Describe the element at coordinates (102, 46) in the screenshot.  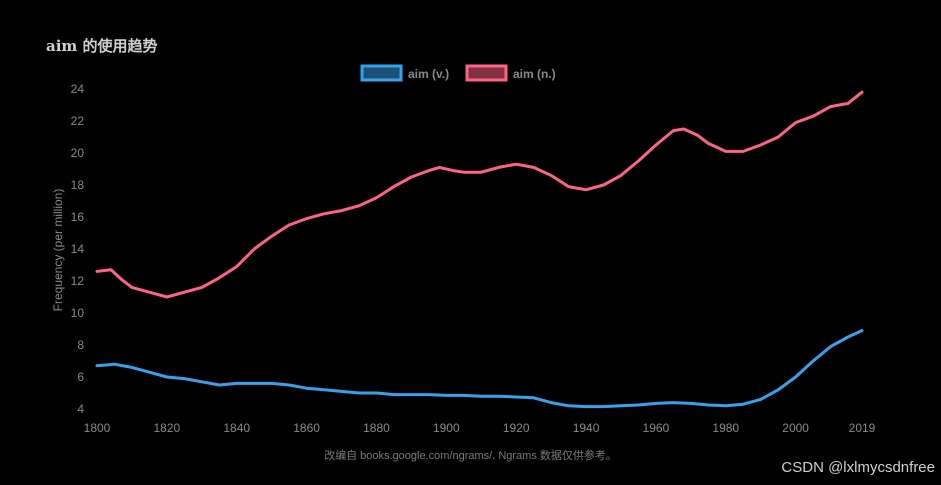
I see `chart-title: aim 的使用趋势` at that location.